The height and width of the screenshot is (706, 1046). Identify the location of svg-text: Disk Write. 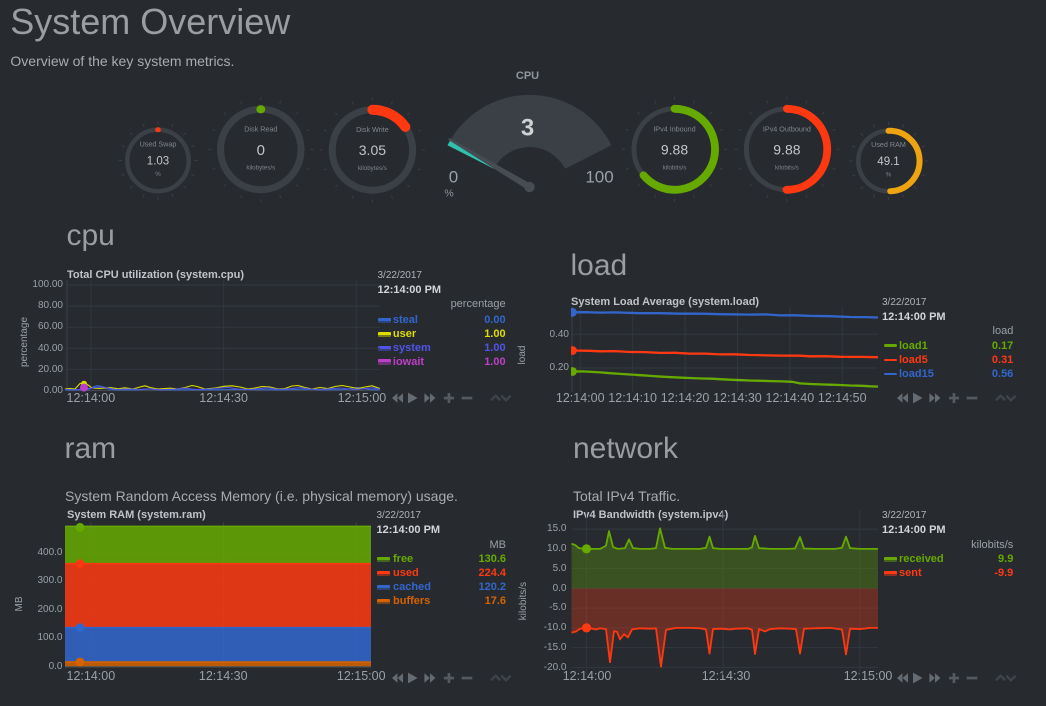
(372, 129).